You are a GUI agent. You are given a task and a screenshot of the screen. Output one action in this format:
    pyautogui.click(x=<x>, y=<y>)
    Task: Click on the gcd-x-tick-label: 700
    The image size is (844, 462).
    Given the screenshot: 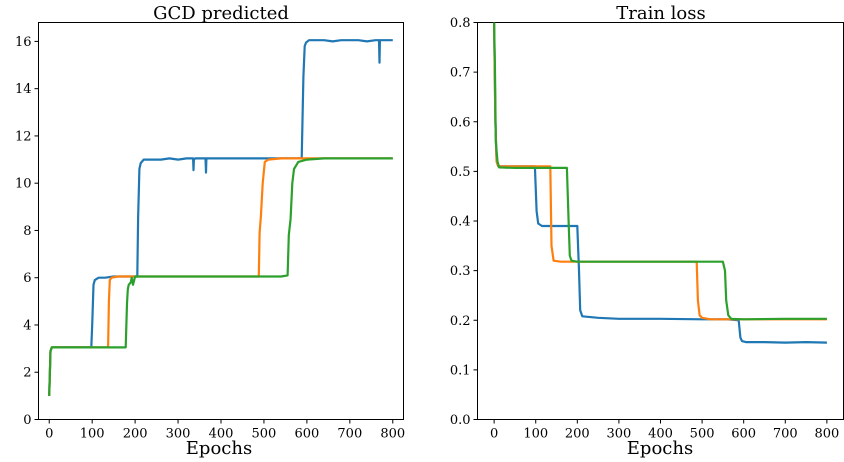 What is the action you would take?
    pyautogui.click(x=349, y=434)
    